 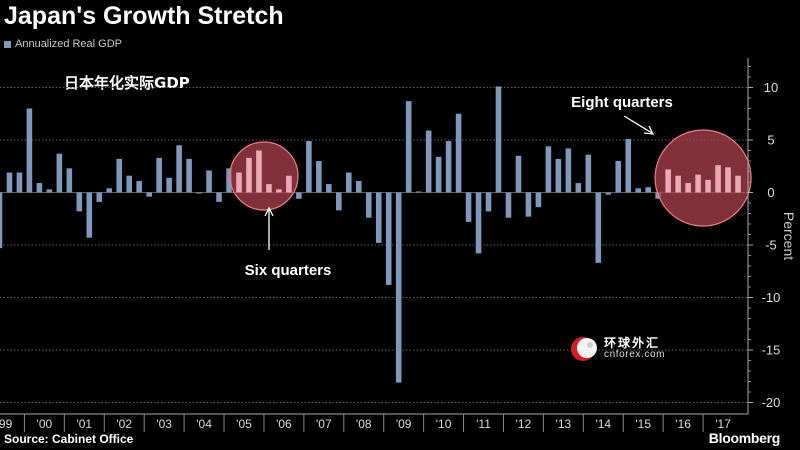 I want to click on y-tick-label: -10, so click(x=771, y=297).